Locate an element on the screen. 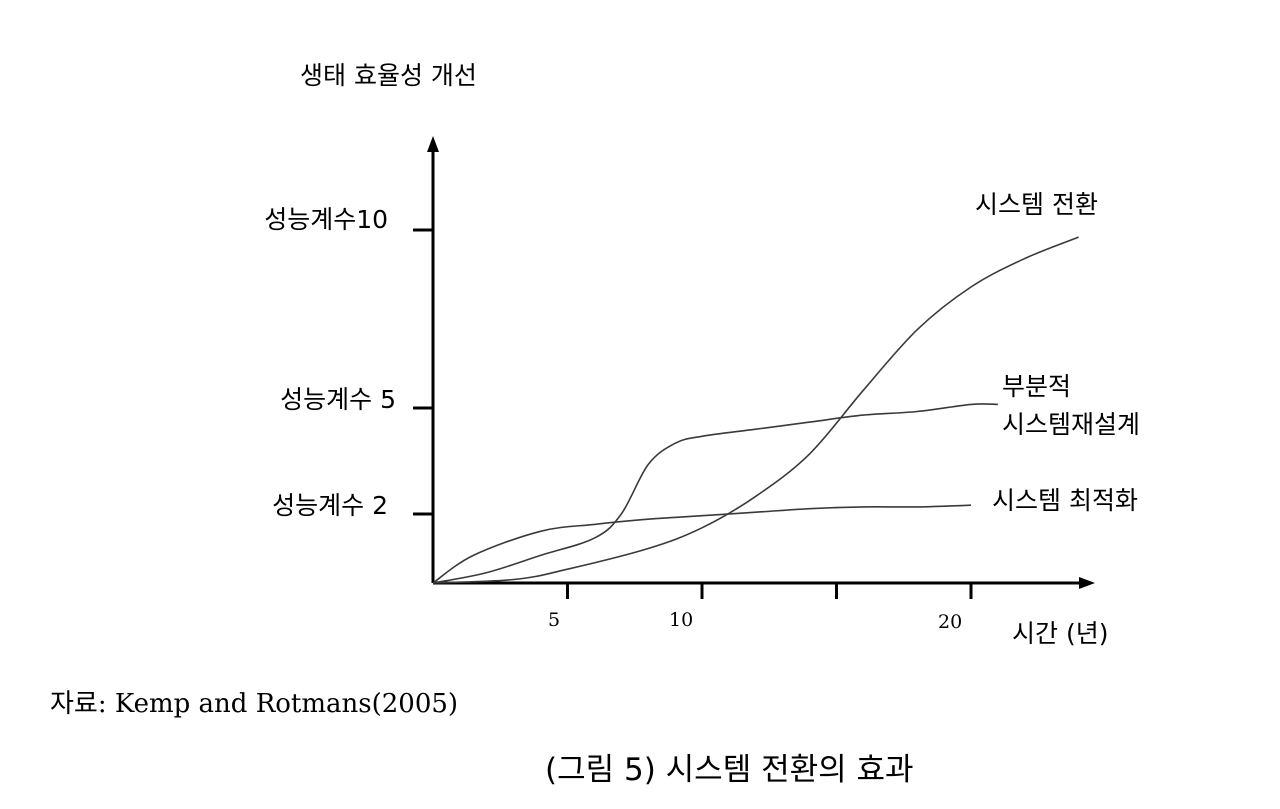  y-axis-title: 생태 효율성 개선 is located at coordinates (388, 75).